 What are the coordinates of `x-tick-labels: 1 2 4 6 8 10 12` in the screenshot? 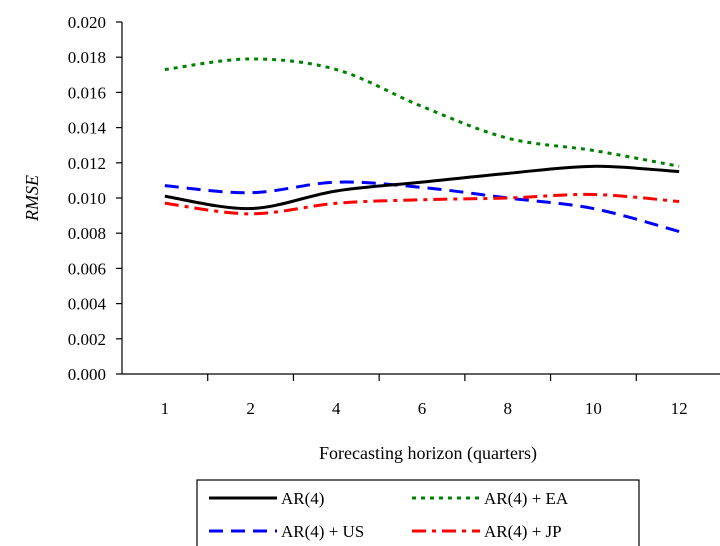 It's located at (424, 408).